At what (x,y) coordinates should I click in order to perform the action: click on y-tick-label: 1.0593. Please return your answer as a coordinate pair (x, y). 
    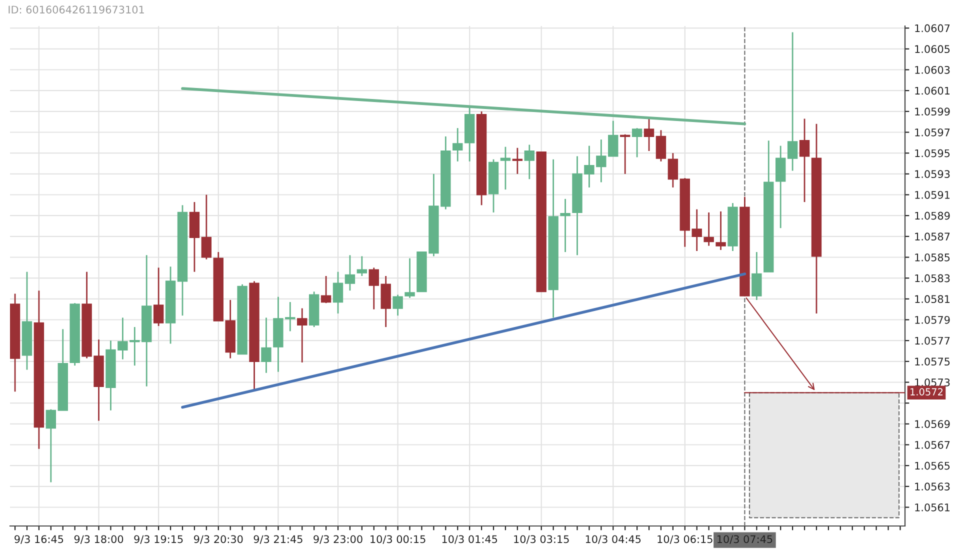
    Looking at the image, I should click on (932, 174).